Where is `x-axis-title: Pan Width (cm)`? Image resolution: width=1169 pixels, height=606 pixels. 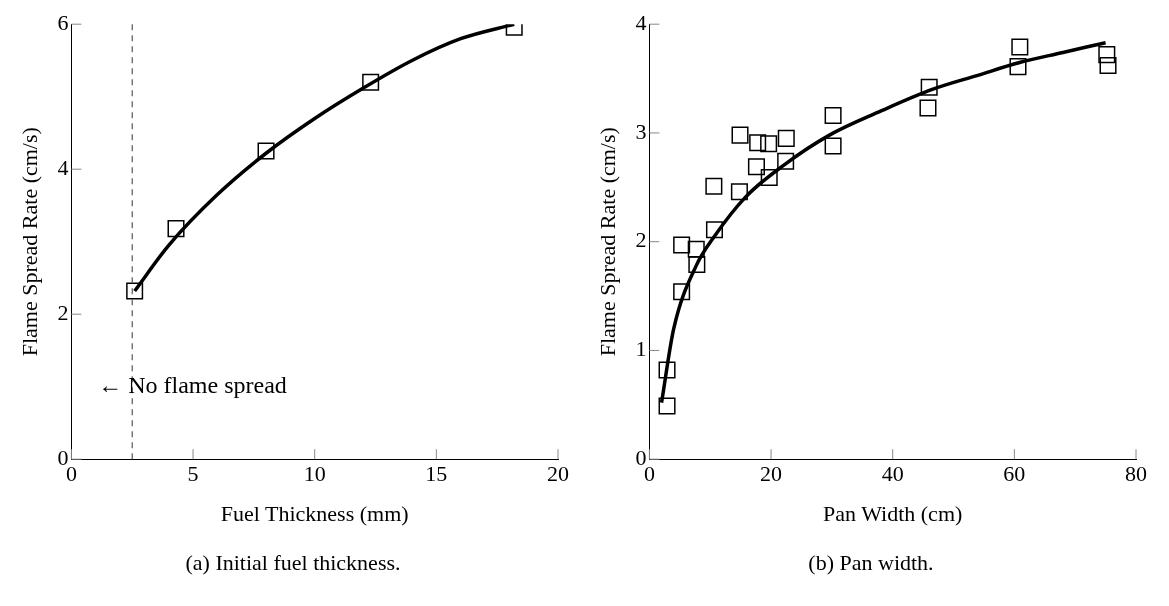 x-axis-title: Pan Width (cm) is located at coordinates (893, 513).